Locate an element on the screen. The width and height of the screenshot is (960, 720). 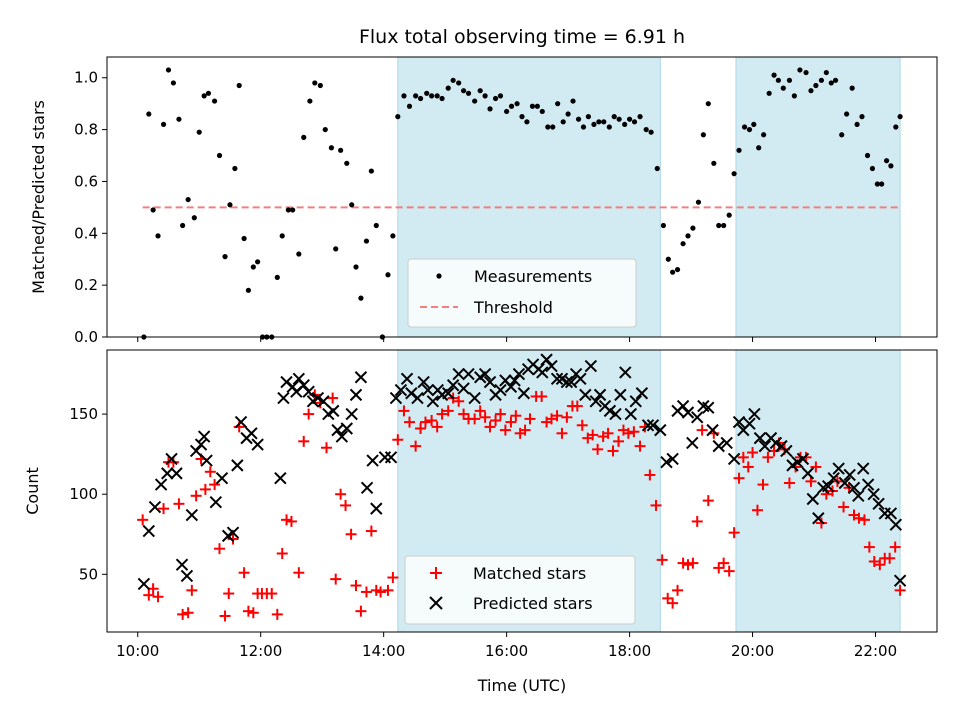
x-tick-label-3: 16:00 is located at coordinates (506, 651).